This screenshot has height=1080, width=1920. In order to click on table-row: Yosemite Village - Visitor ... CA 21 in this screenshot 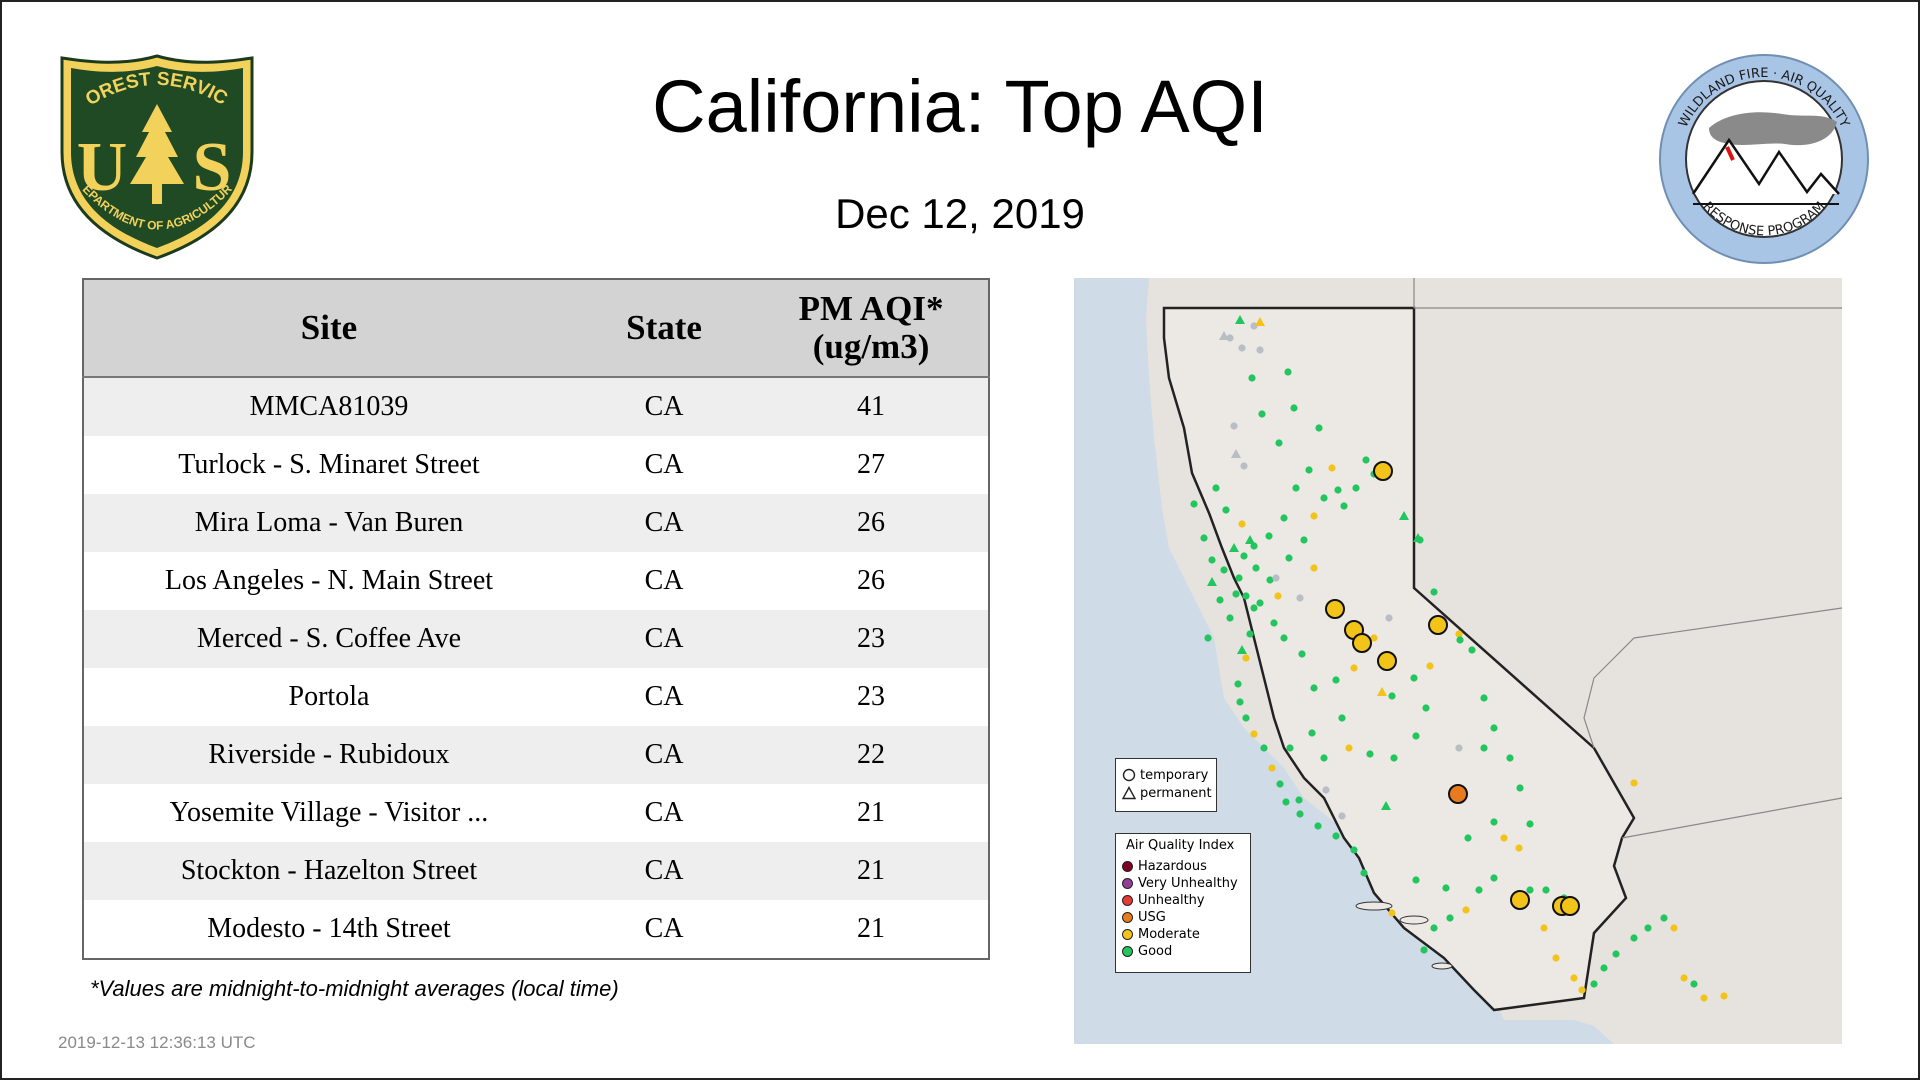, I will do `click(536, 813)`.